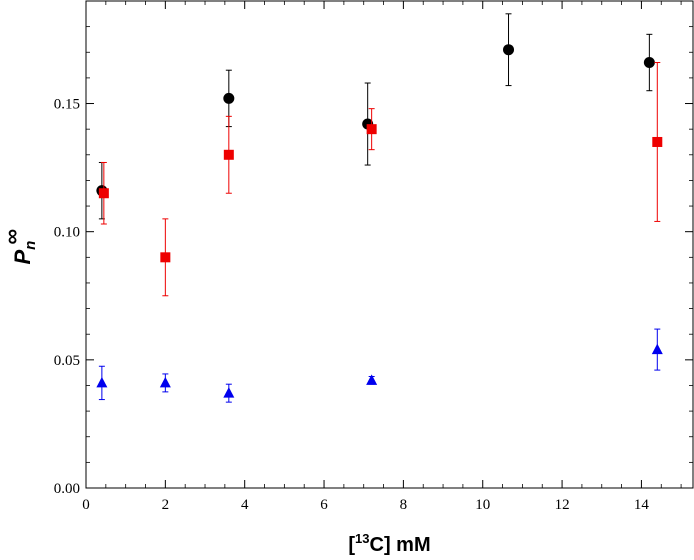 The height and width of the screenshot is (560, 694). I want to click on x-tick-label: 6, so click(324, 505).